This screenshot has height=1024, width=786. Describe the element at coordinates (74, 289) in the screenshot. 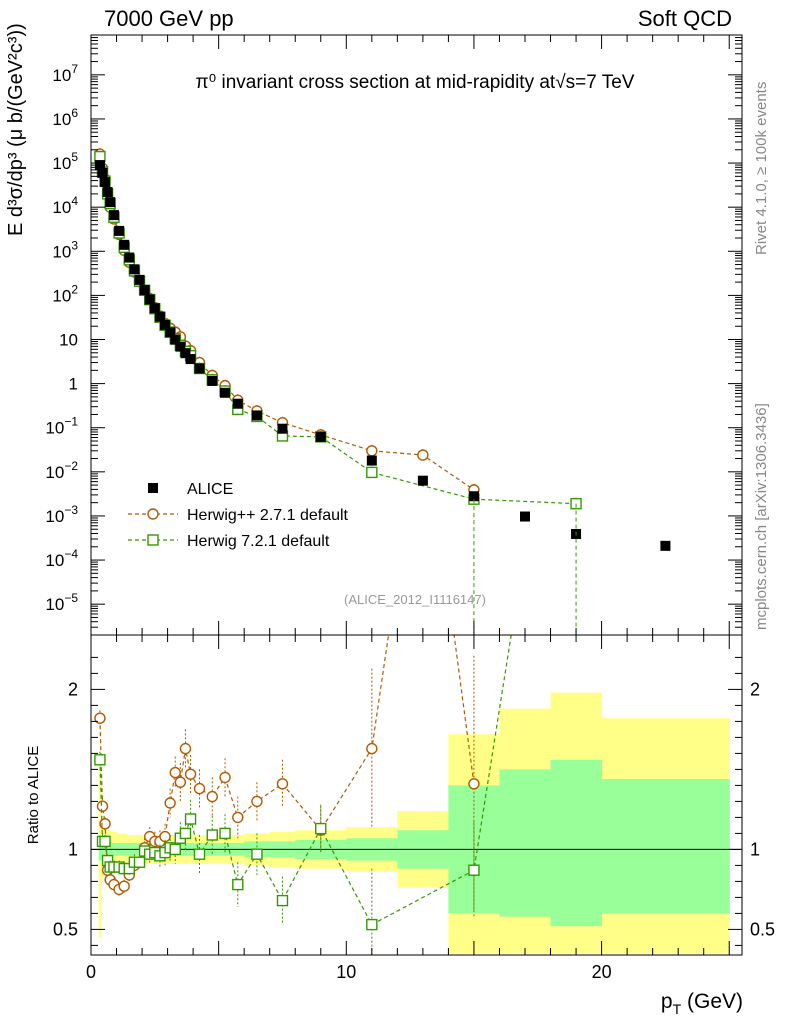

I see `y-tick-exponent: 2` at that location.